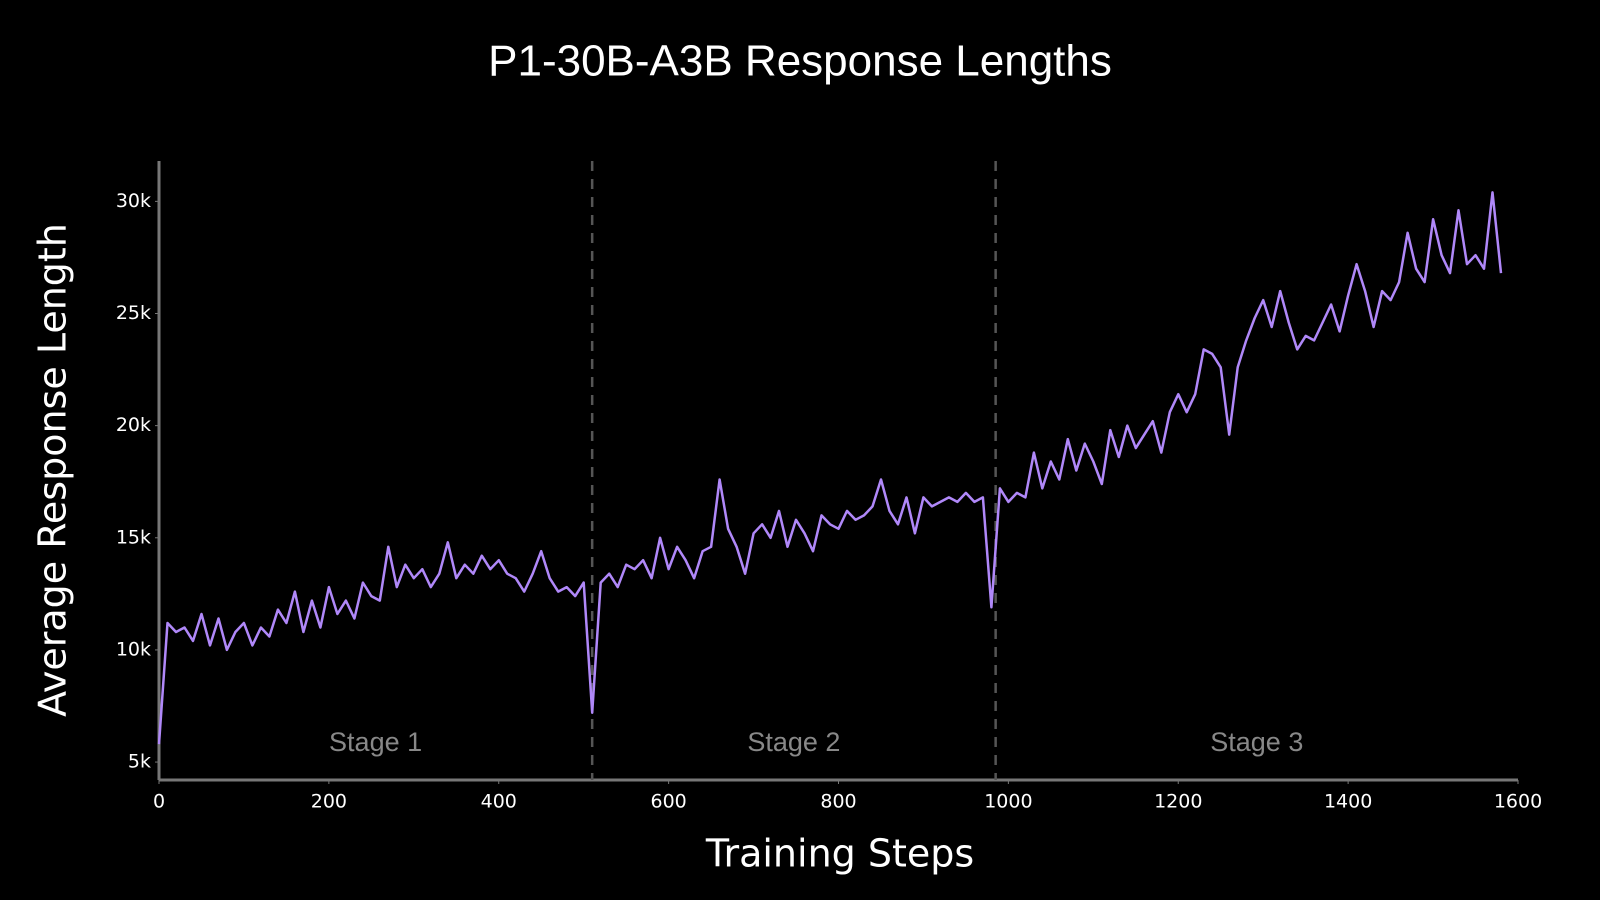 The height and width of the screenshot is (900, 1600). I want to click on x-tick-label: 1400, so click(1348, 802).